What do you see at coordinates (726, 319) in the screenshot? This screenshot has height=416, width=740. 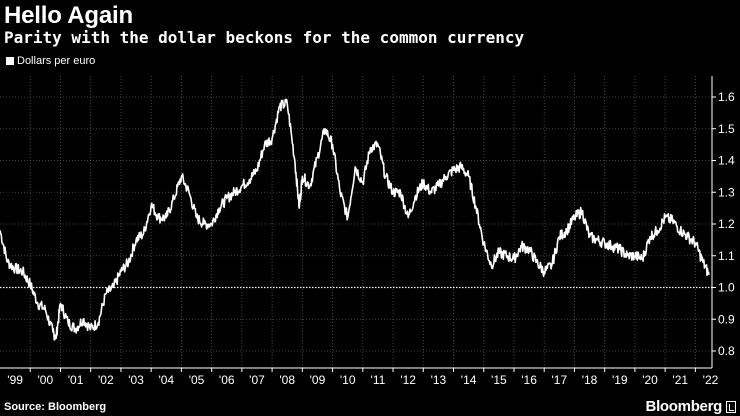 I see `y-tick-label: 0.9` at bounding box center [726, 319].